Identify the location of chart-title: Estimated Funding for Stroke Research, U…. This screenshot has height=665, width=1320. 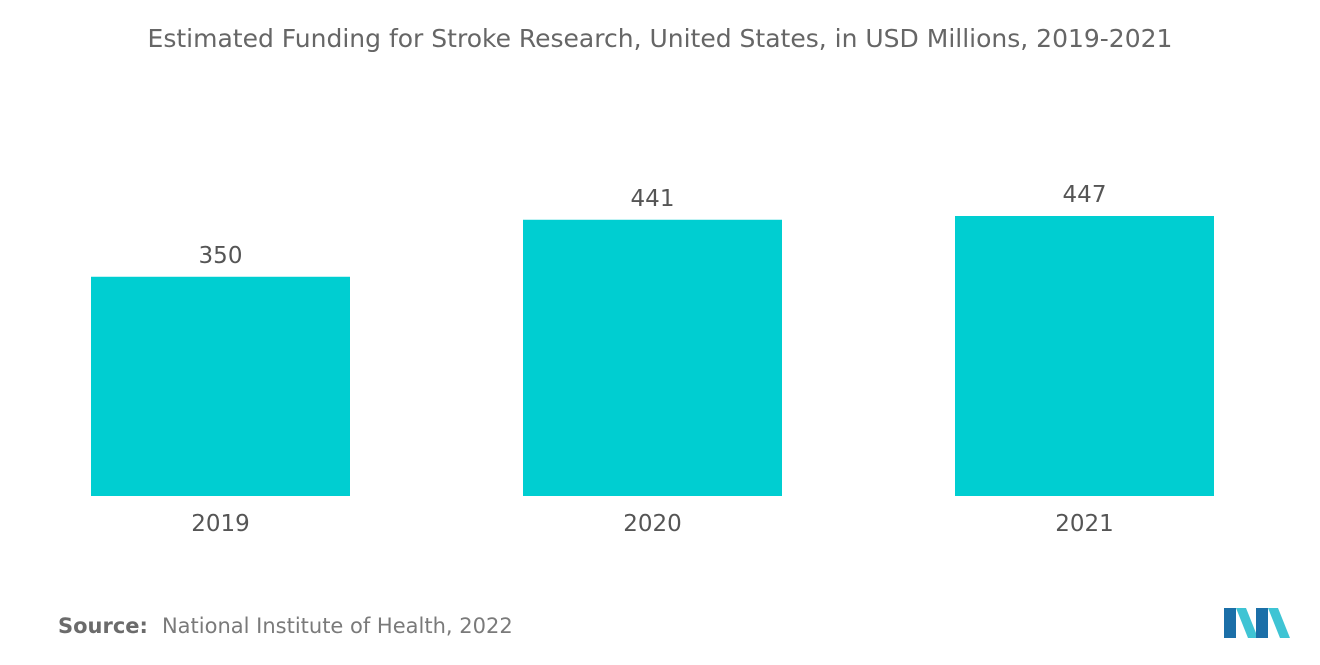
(660, 38).